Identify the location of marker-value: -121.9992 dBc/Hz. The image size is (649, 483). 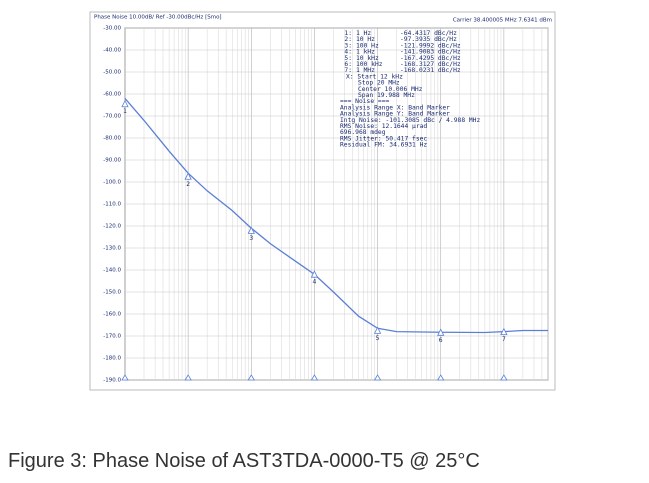
(430, 45).